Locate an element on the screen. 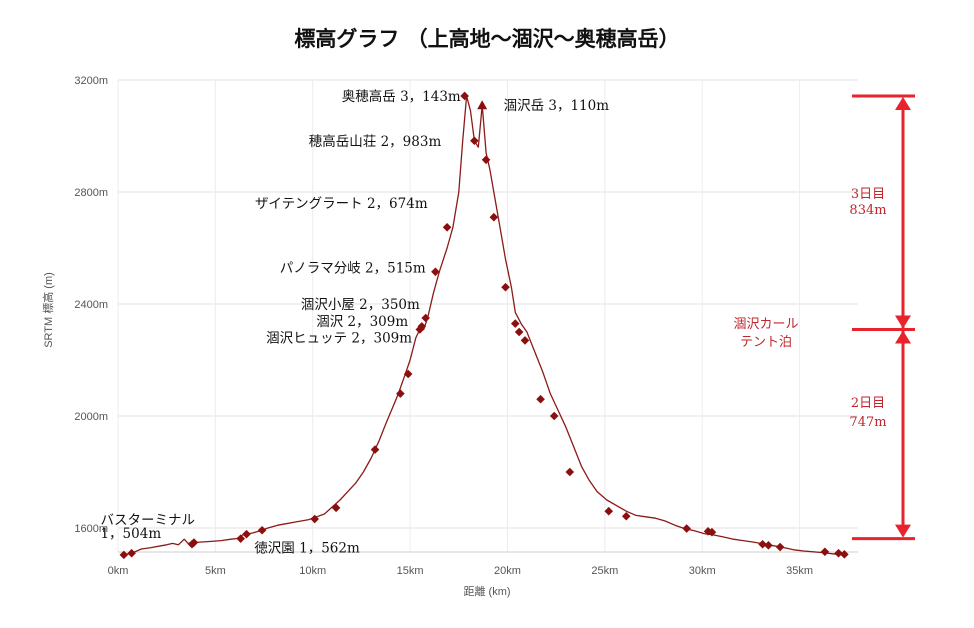 Image resolution: width=974 pixels, height=628 pixels. waypoint-label: ザイテングラート 2，674m is located at coordinates (341, 204).